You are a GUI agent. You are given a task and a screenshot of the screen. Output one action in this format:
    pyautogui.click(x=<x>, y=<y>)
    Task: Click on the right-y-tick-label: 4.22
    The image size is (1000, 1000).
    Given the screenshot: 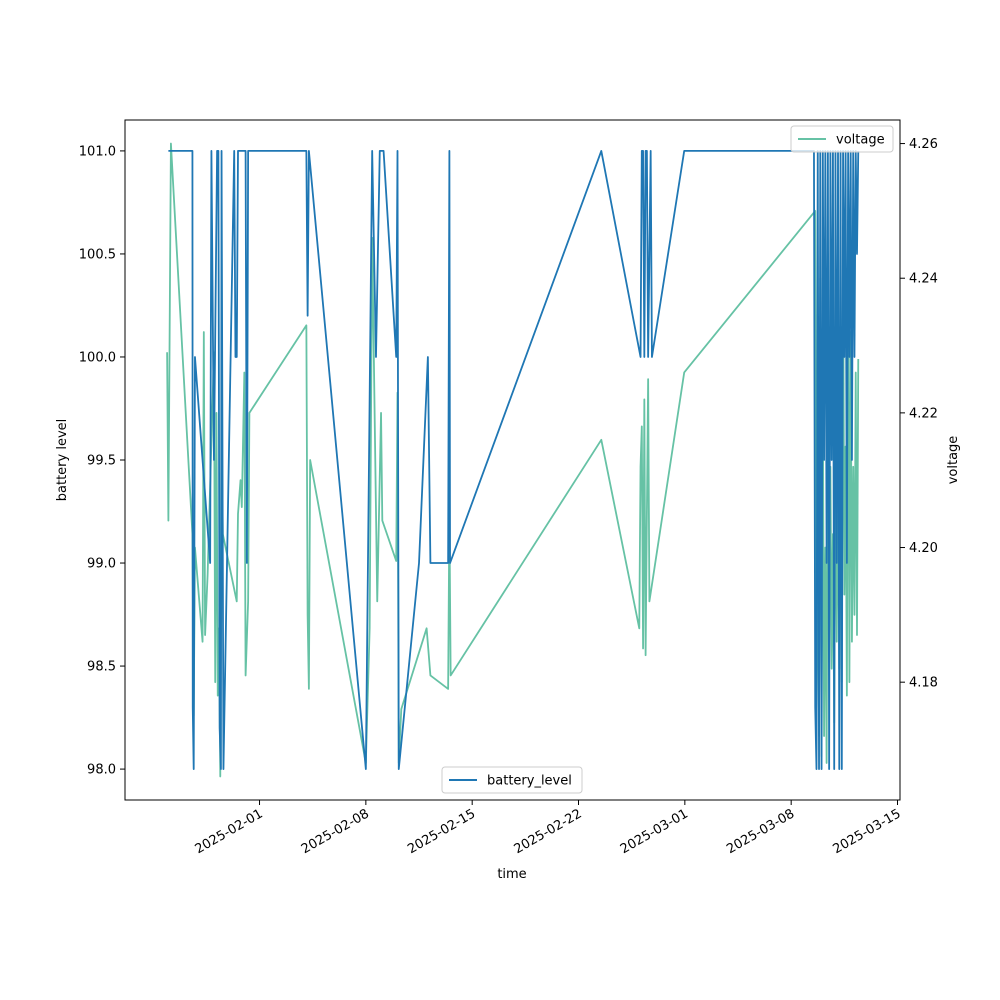 What is the action you would take?
    pyautogui.click(x=923, y=413)
    